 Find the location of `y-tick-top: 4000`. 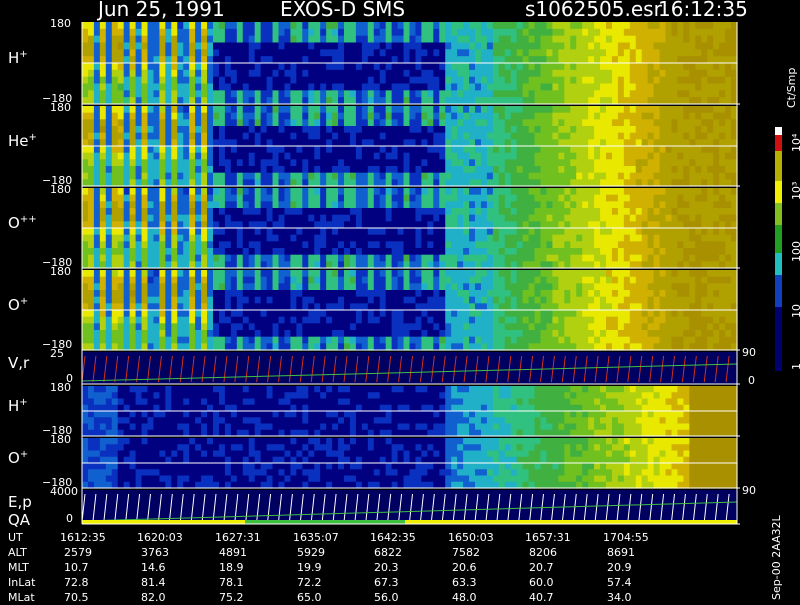

y-tick-top: 4000 is located at coordinates (64, 491).